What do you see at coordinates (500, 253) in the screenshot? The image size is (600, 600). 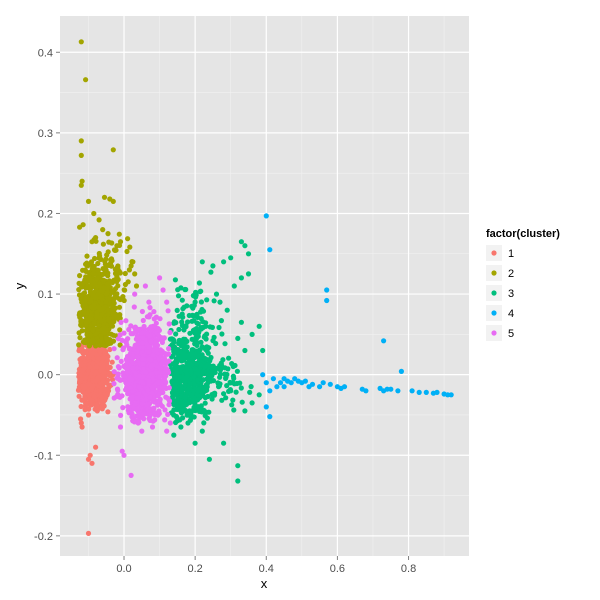 I see `legend-entry-1: 1` at bounding box center [500, 253].